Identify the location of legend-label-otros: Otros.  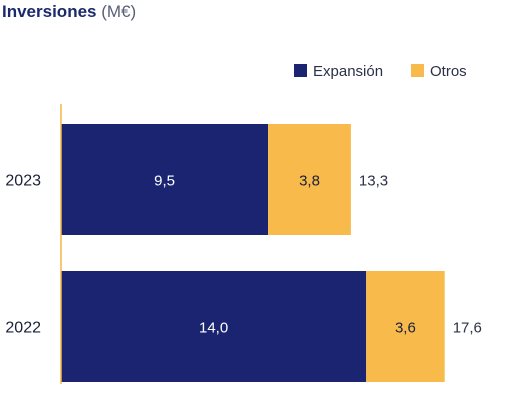
(448, 71).